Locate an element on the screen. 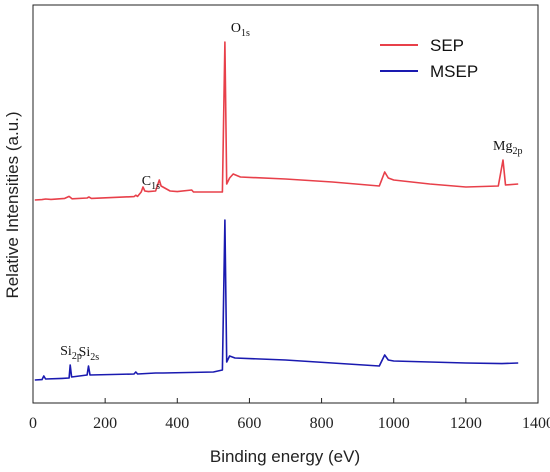 This screenshot has height=472, width=550. legend-label-sep: SEP is located at coordinates (447, 45).